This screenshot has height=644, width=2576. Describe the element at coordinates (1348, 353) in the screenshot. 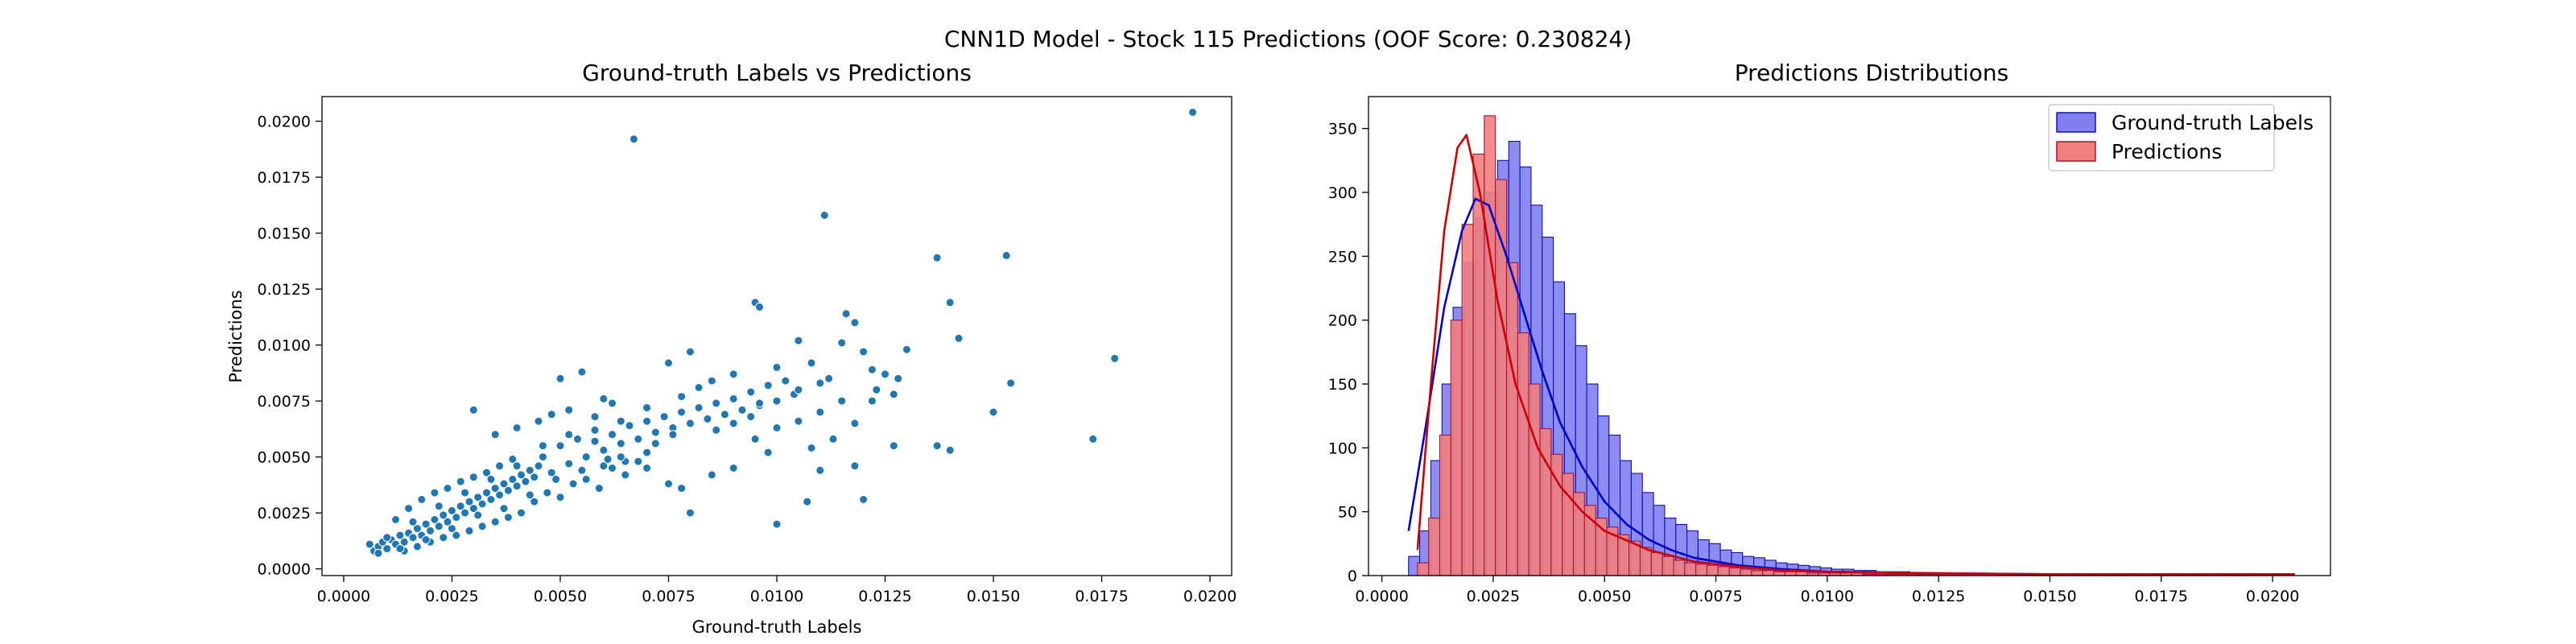

I see `histogram-y-ticks: 0 50 100 150 200 250 300 350` at that location.